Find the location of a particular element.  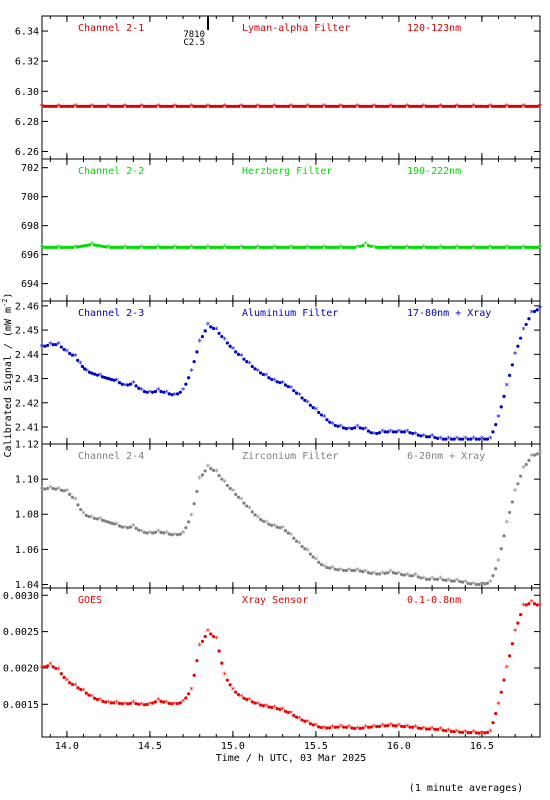

y-axis-label-end: ) is located at coordinates (8, 296).